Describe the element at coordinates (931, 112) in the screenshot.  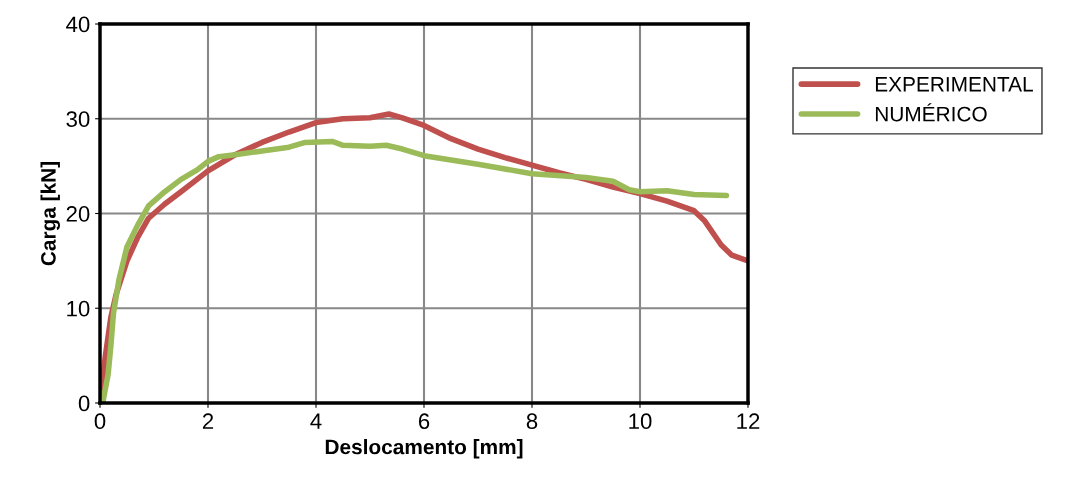
I see `legend-label: NUMÉRICO` at that location.